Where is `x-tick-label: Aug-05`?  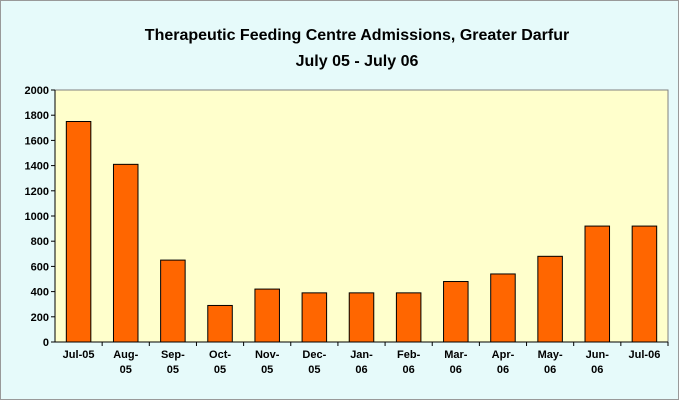 x-tick-label: Aug-05 is located at coordinates (125, 362).